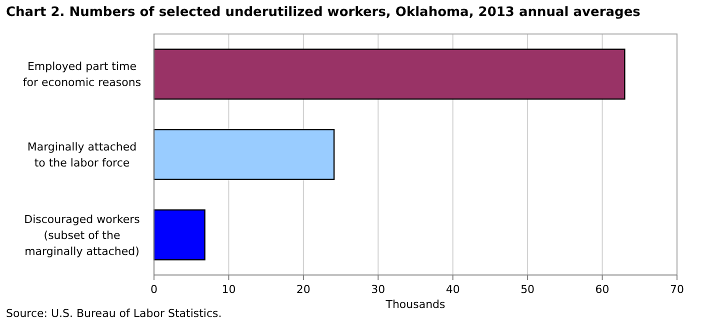 This screenshot has height=335, width=703. Describe the element at coordinates (415, 304) in the screenshot. I see `x-axis-title: Thousands` at that location.